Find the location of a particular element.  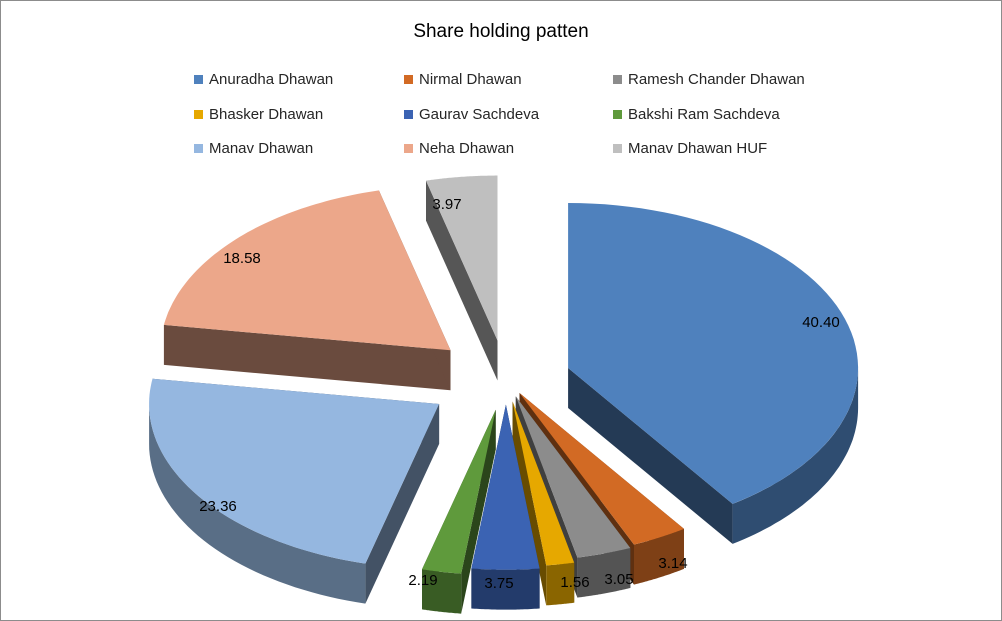

legend-label: Bakshi Ram Sachdeva is located at coordinates (704, 114).